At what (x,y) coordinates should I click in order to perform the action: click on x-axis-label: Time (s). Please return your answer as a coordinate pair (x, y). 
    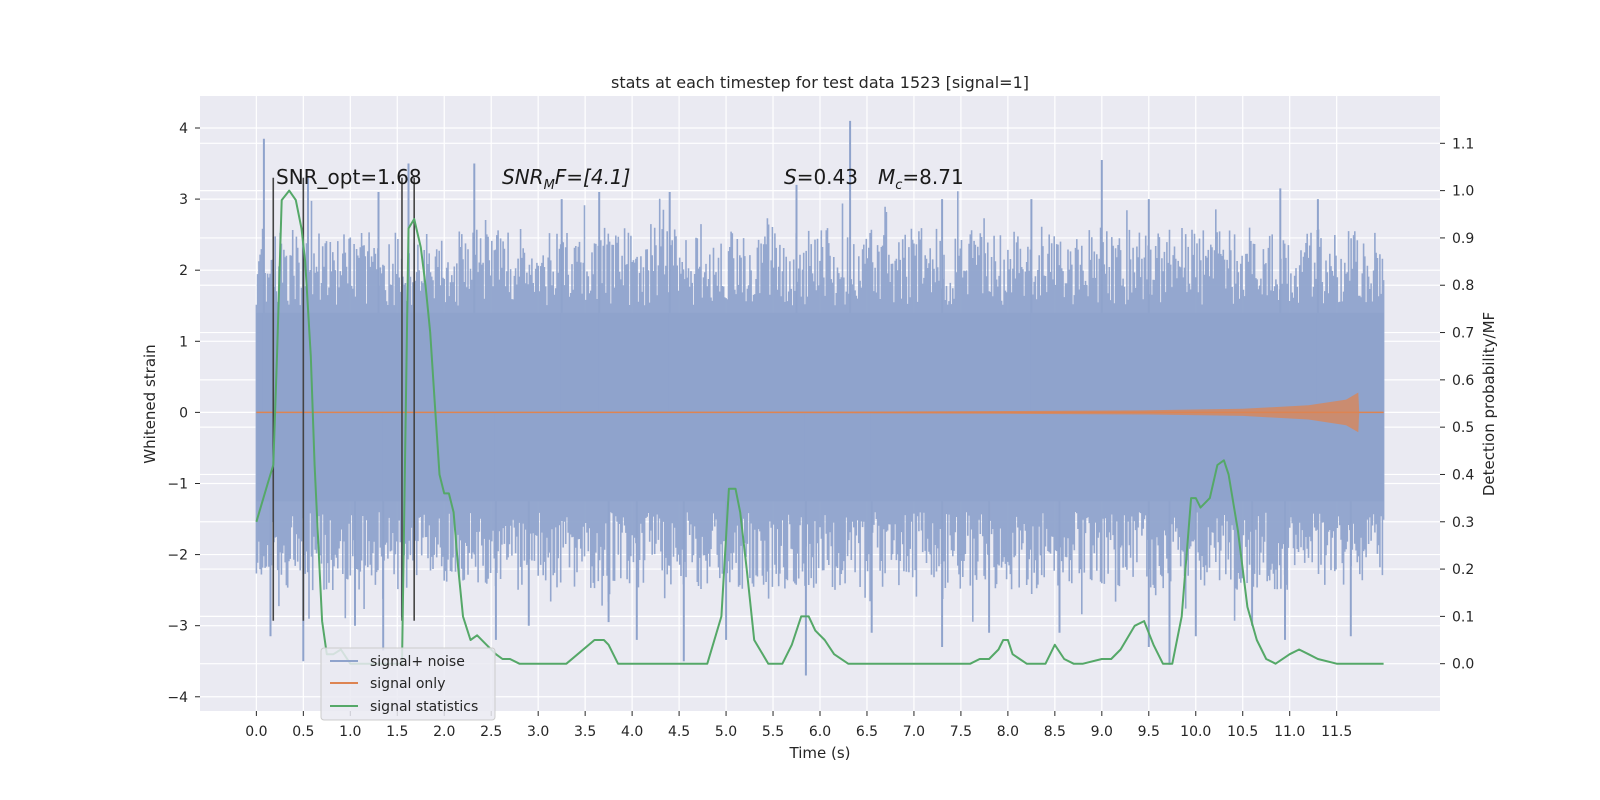
    Looking at the image, I should click on (820, 753).